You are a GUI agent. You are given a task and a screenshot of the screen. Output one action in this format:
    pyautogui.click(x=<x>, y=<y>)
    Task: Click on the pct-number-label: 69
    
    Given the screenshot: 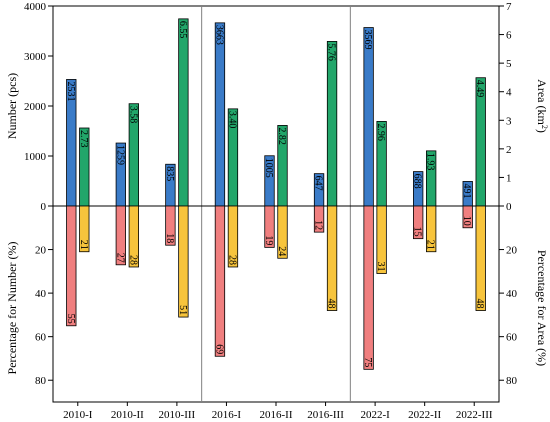 What is the action you would take?
    pyautogui.click(x=218, y=349)
    